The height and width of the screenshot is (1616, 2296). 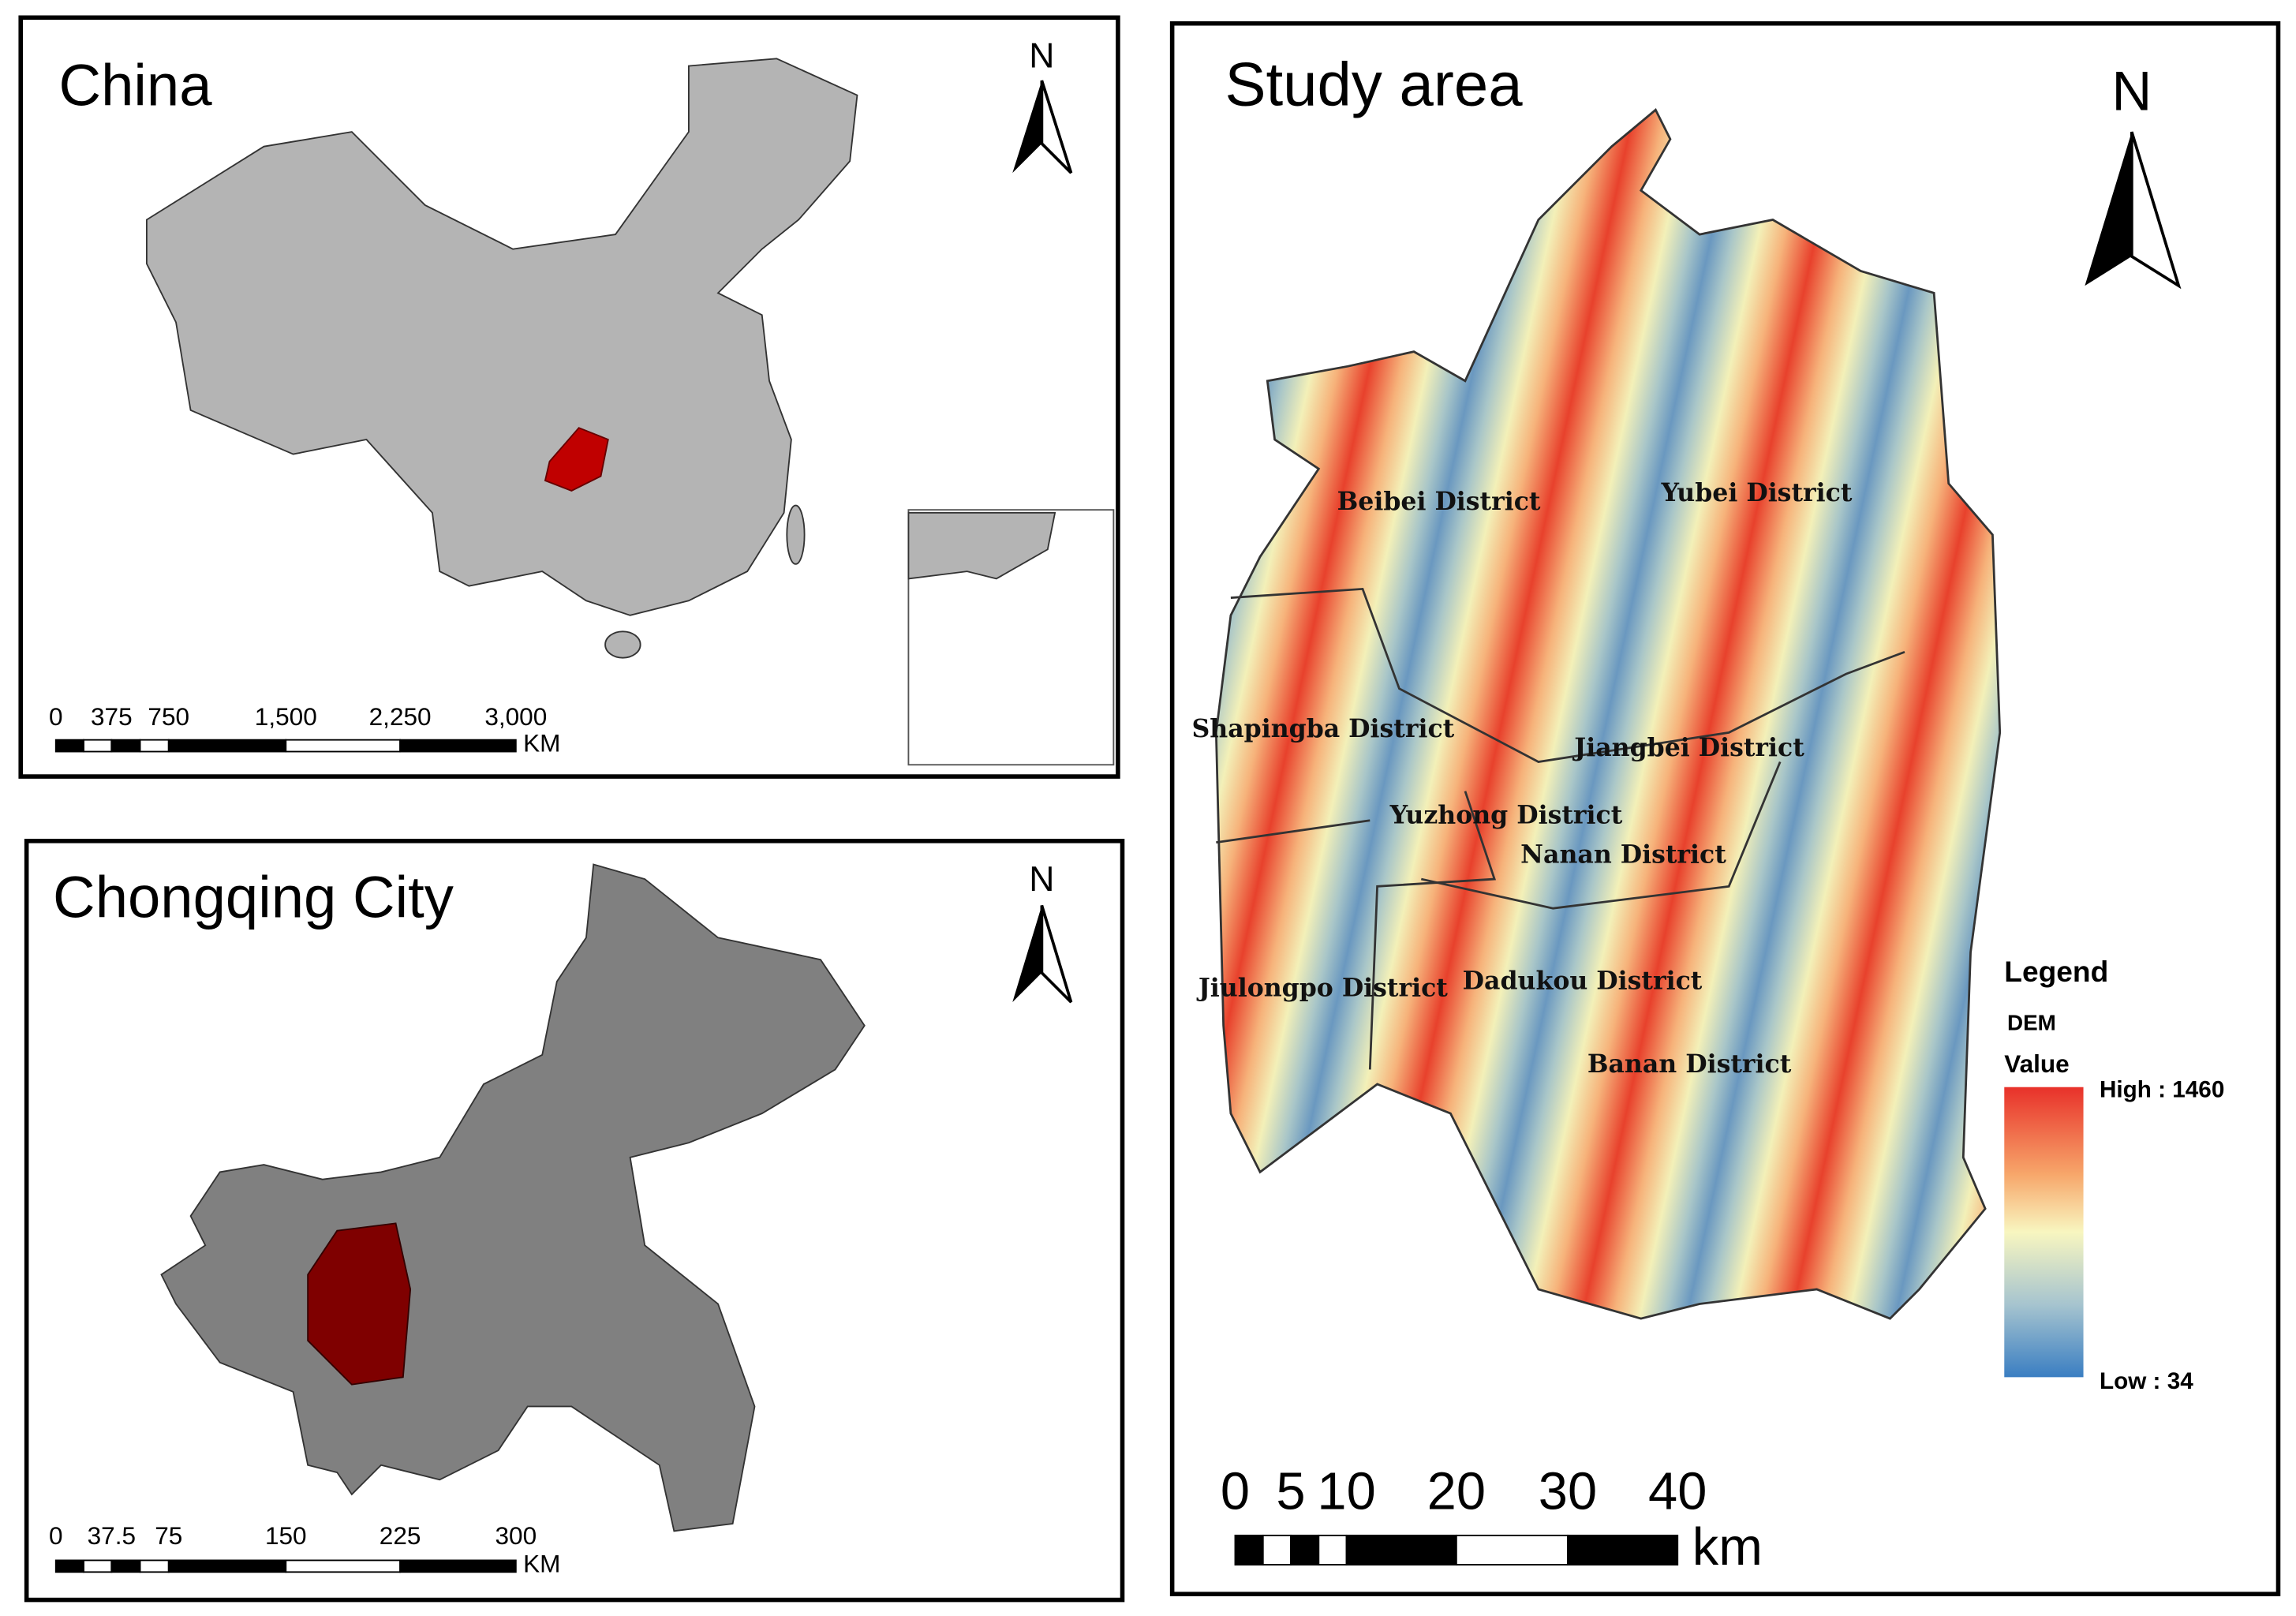 What do you see at coordinates (286, 716) in the screenshot?
I see `scale-label: 1,500` at bounding box center [286, 716].